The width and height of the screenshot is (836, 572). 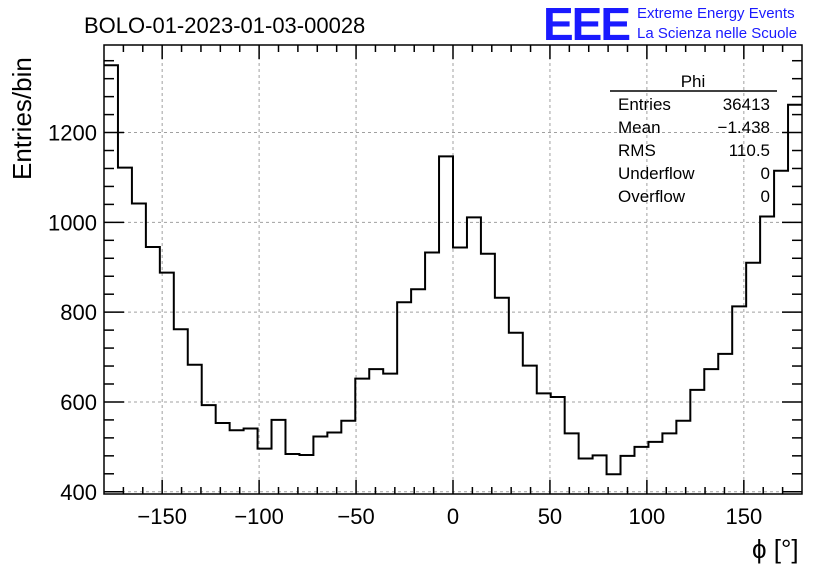 I want to click on y-tick-label: 400, so click(x=78, y=492).